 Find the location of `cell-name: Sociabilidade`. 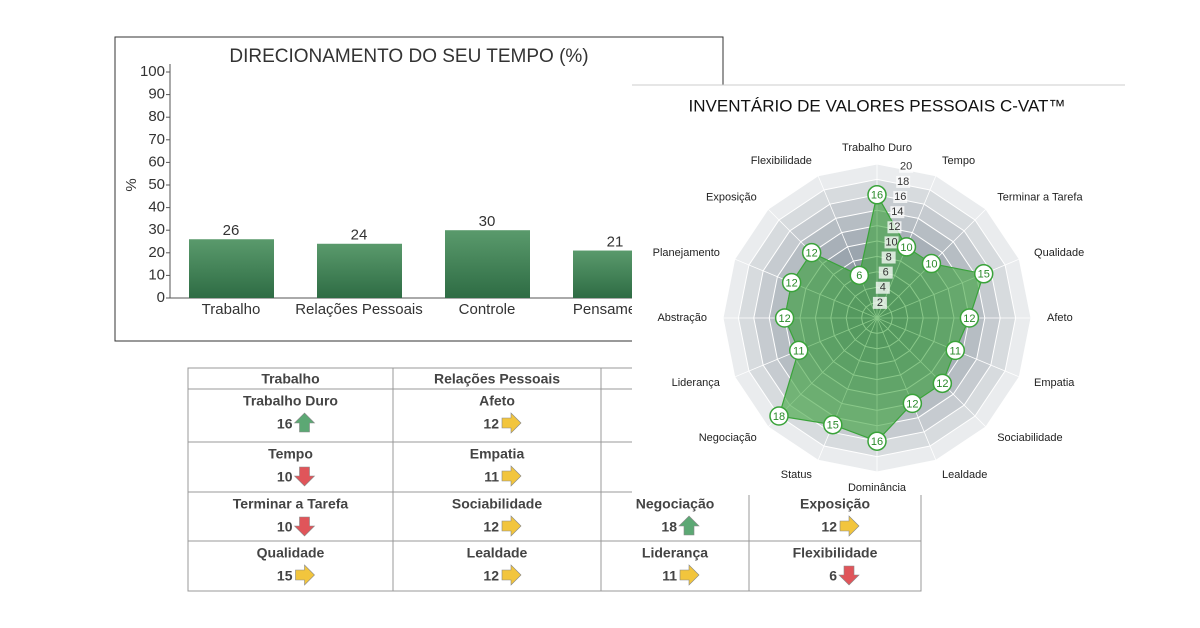

cell-name: Sociabilidade is located at coordinates (497, 504).